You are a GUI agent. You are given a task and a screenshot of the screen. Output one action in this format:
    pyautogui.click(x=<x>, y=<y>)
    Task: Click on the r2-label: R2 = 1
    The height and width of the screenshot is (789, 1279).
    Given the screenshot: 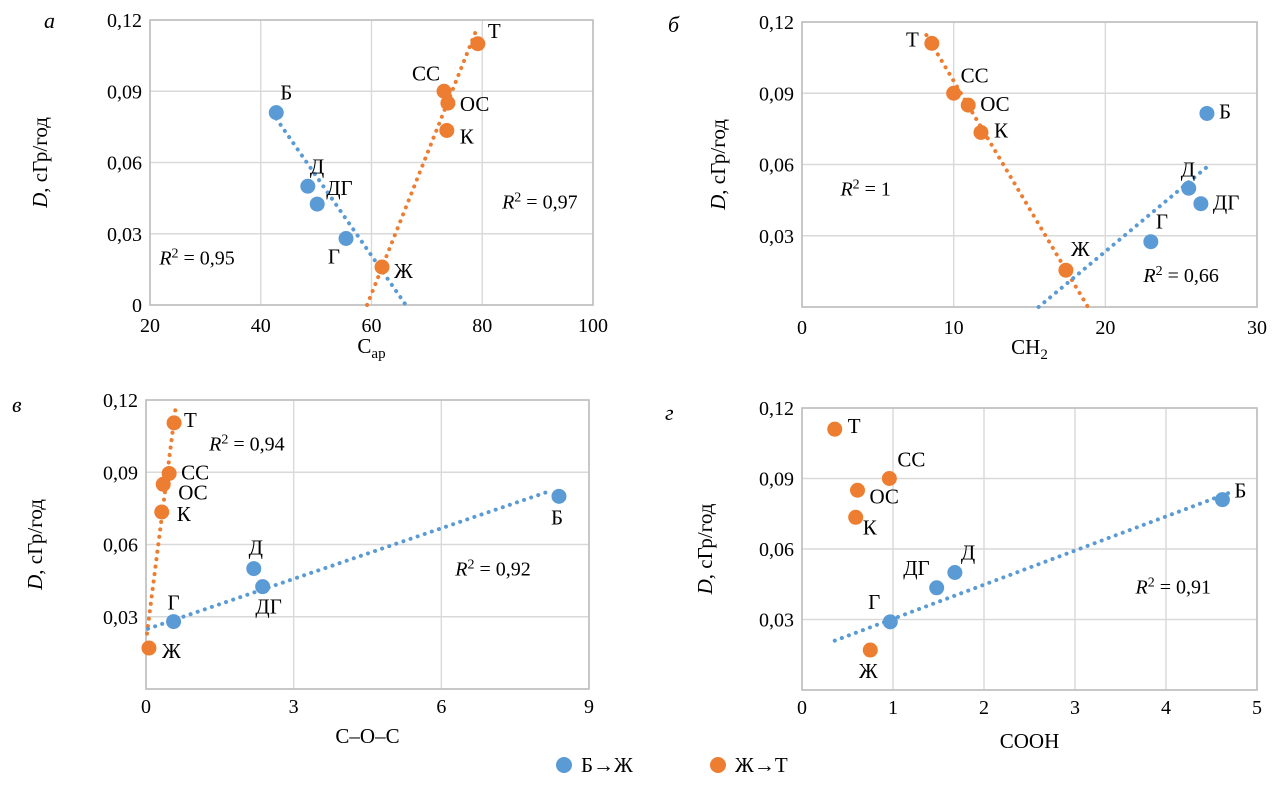 What is the action you would take?
    pyautogui.click(x=865, y=188)
    